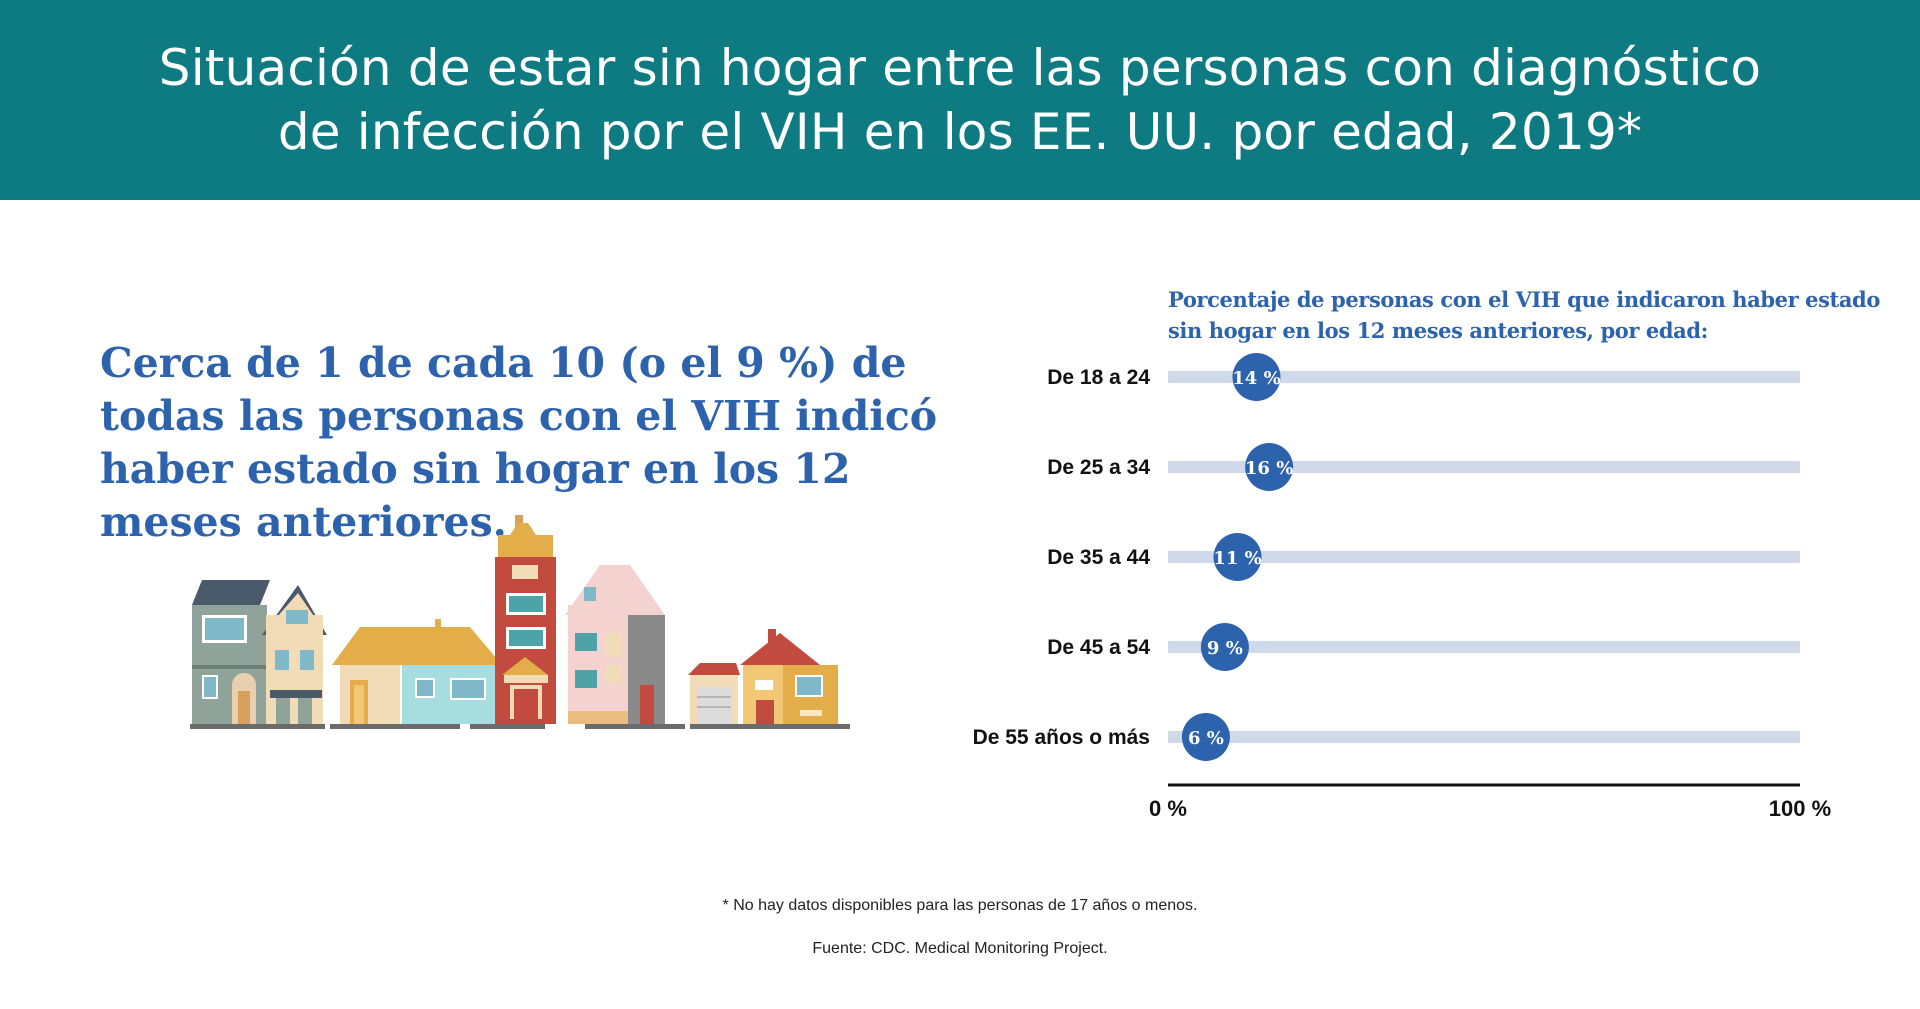  I want to click on source-note: Fuente: CDC. Medical Monitoring Project., so click(960, 948).